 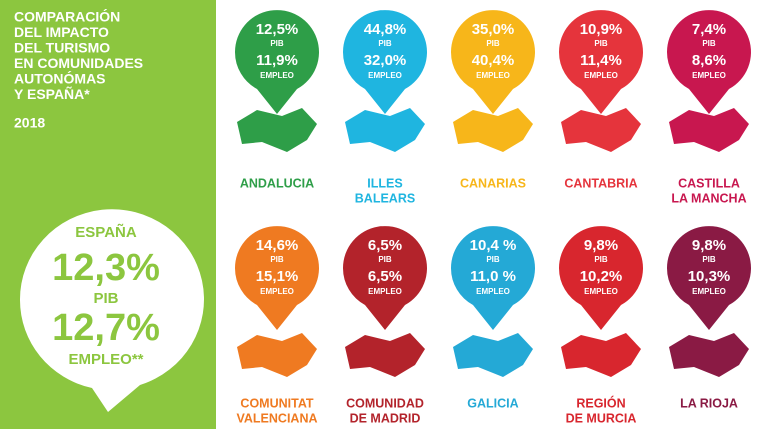 I want to click on region-pib: 12,5%, so click(x=277, y=29).